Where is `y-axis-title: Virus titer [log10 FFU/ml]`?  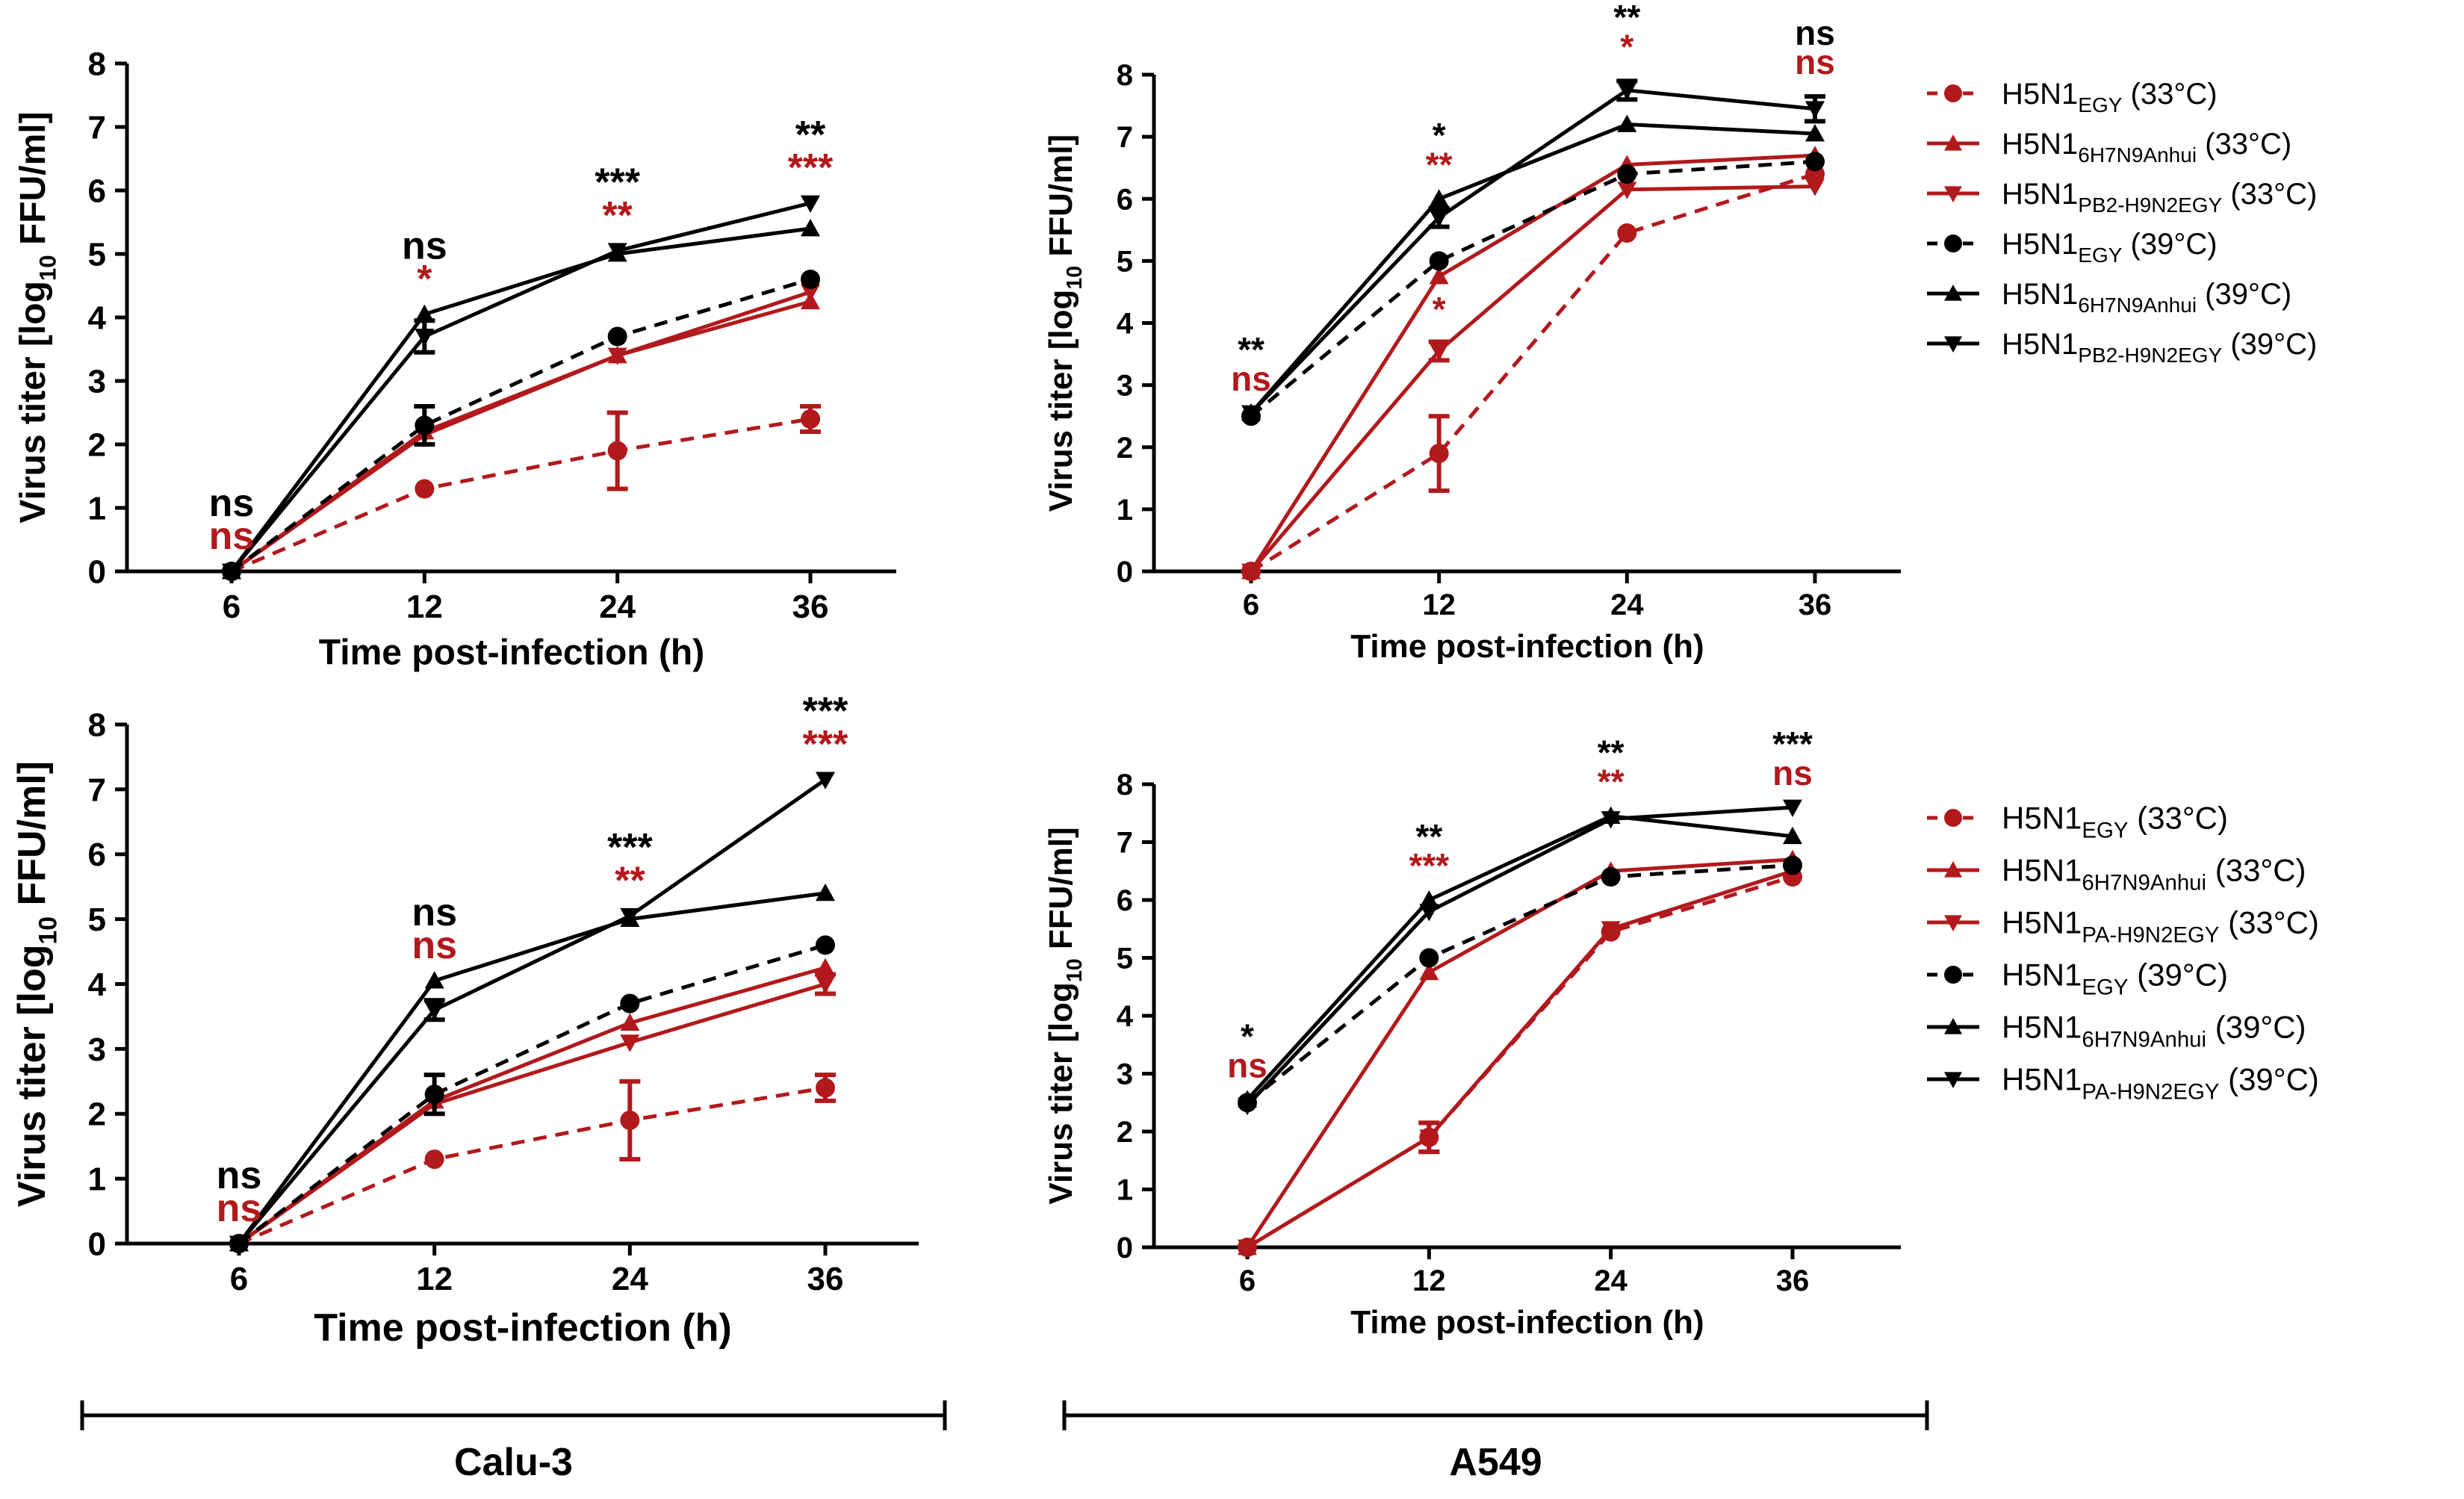 y-axis-title: Virus titer [log10 FFU/ml] is located at coordinates (1065, 323).